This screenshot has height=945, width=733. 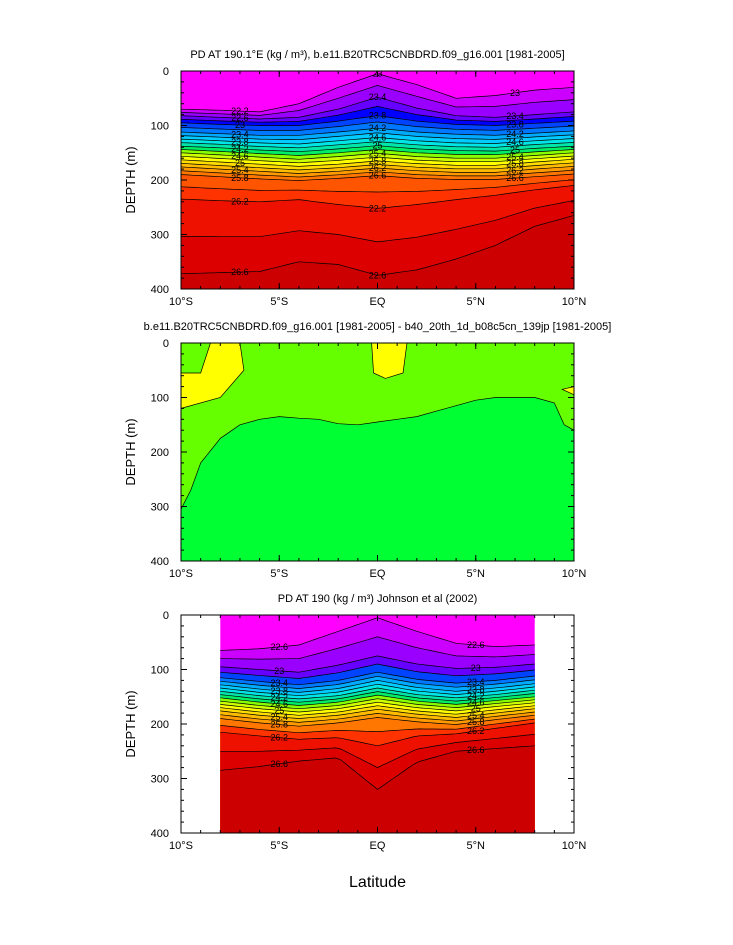 I want to click on fill-patch, so click(x=213, y=376).